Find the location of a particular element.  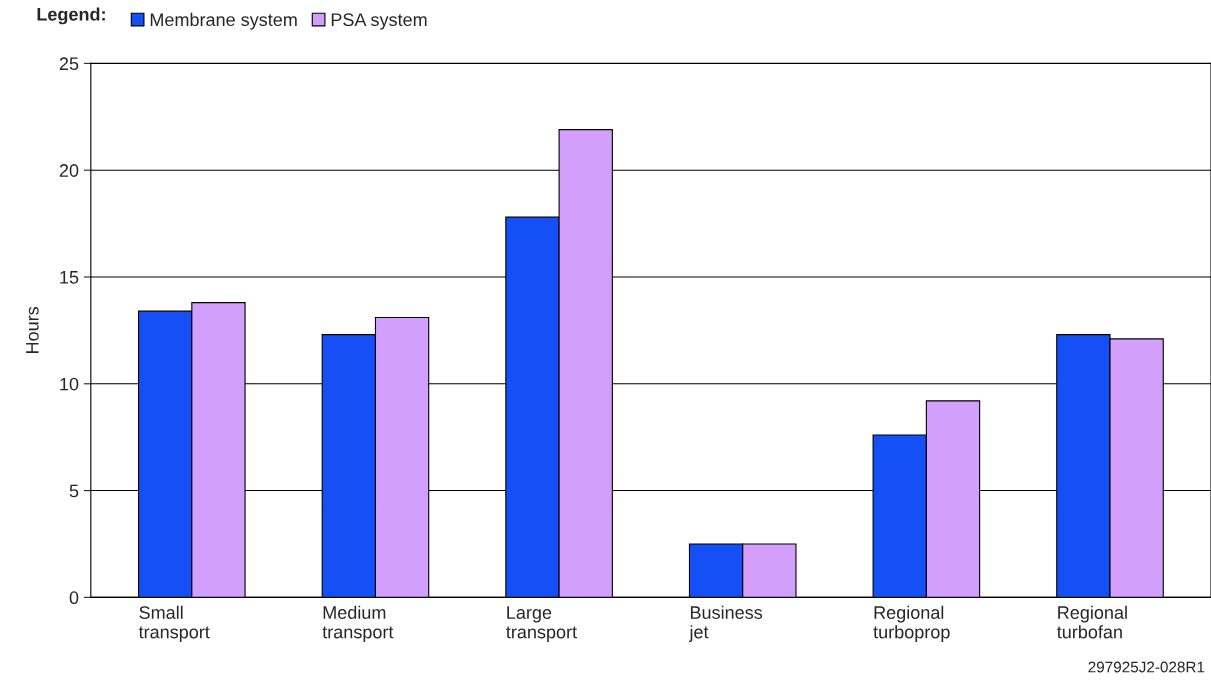

x-tick-label: Regional turboprop is located at coordinates (911, 623).